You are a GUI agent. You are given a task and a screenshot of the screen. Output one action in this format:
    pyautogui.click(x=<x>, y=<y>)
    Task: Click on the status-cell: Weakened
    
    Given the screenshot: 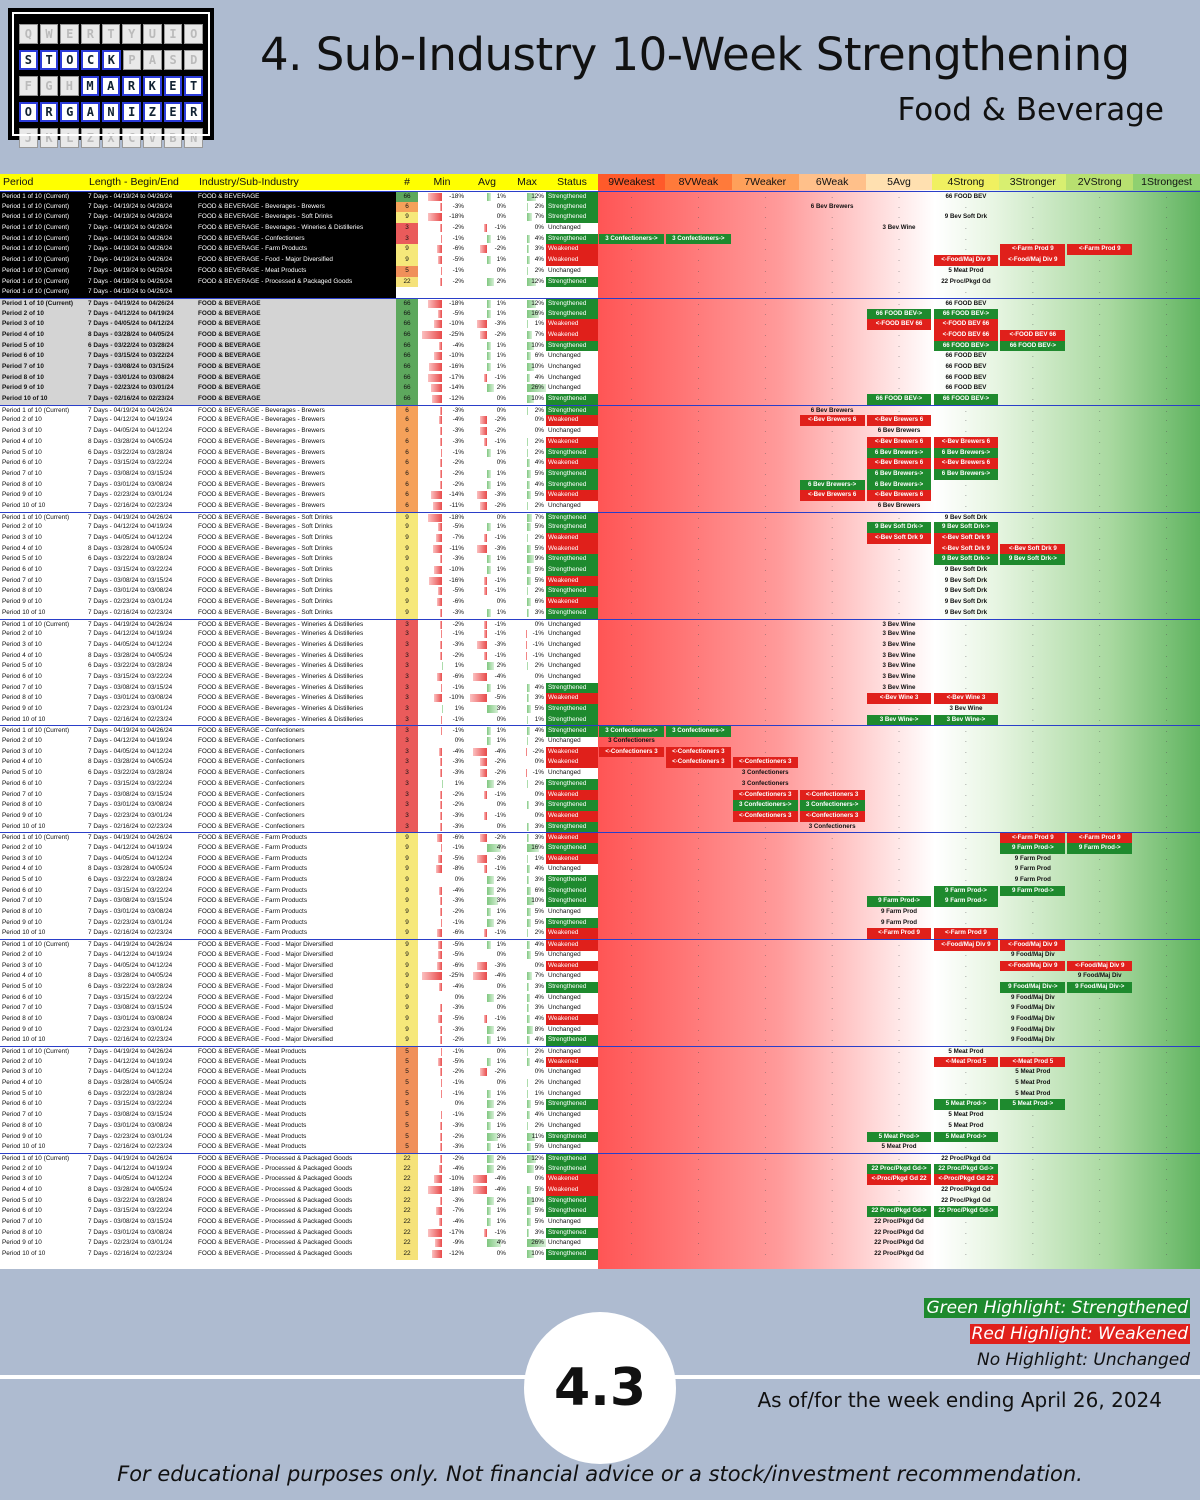 What is the action you would take?
    pyautogui.click(x=572, y=250)
    